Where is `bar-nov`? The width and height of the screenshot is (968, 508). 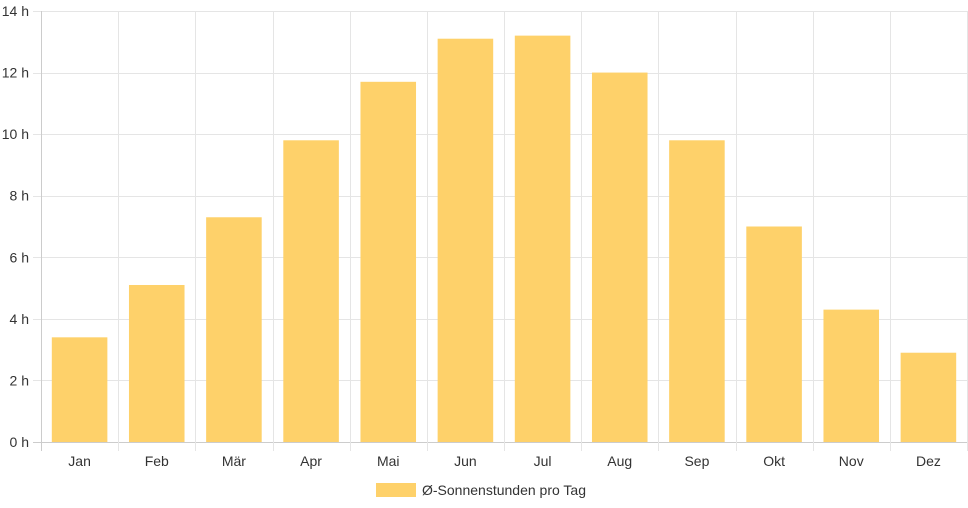
bar-nov is located at coordinates (851, 375).